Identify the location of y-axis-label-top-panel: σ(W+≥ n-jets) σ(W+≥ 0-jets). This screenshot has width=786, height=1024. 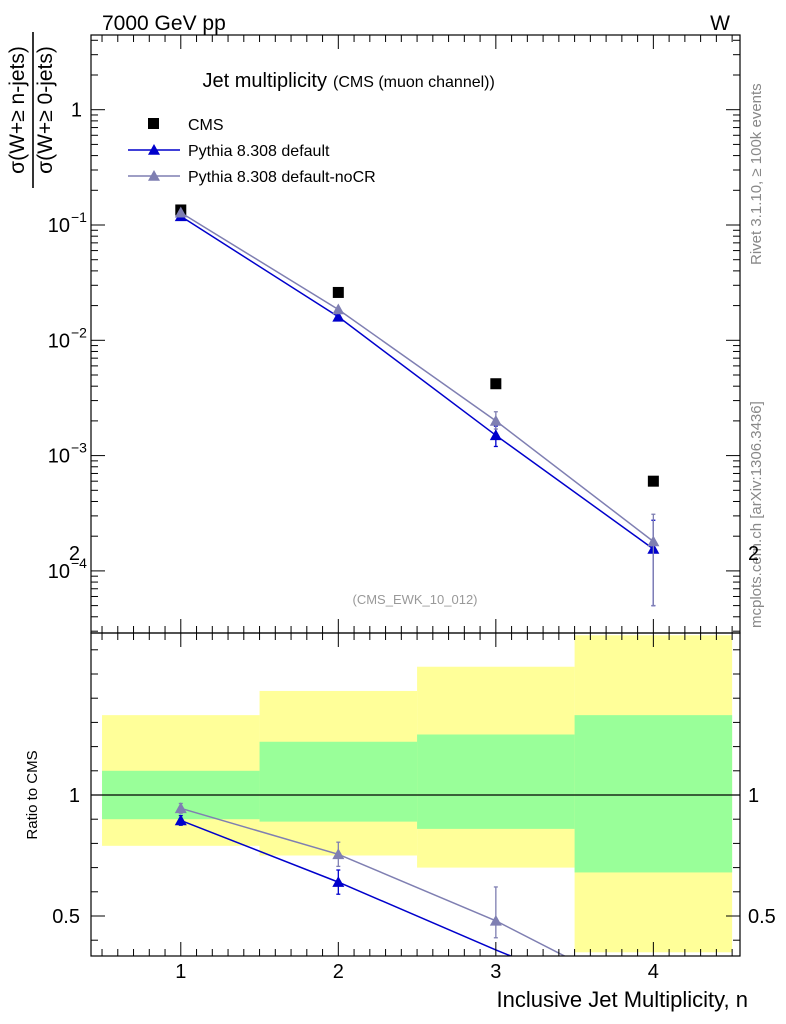
(31, 110).